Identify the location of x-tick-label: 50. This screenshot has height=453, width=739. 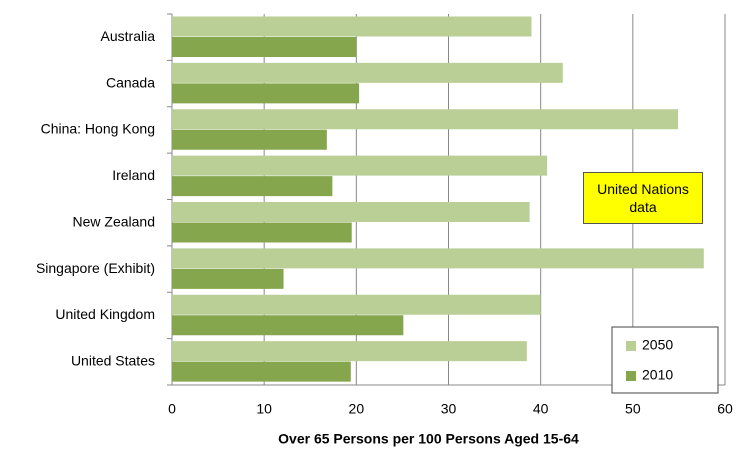
(633, 409).